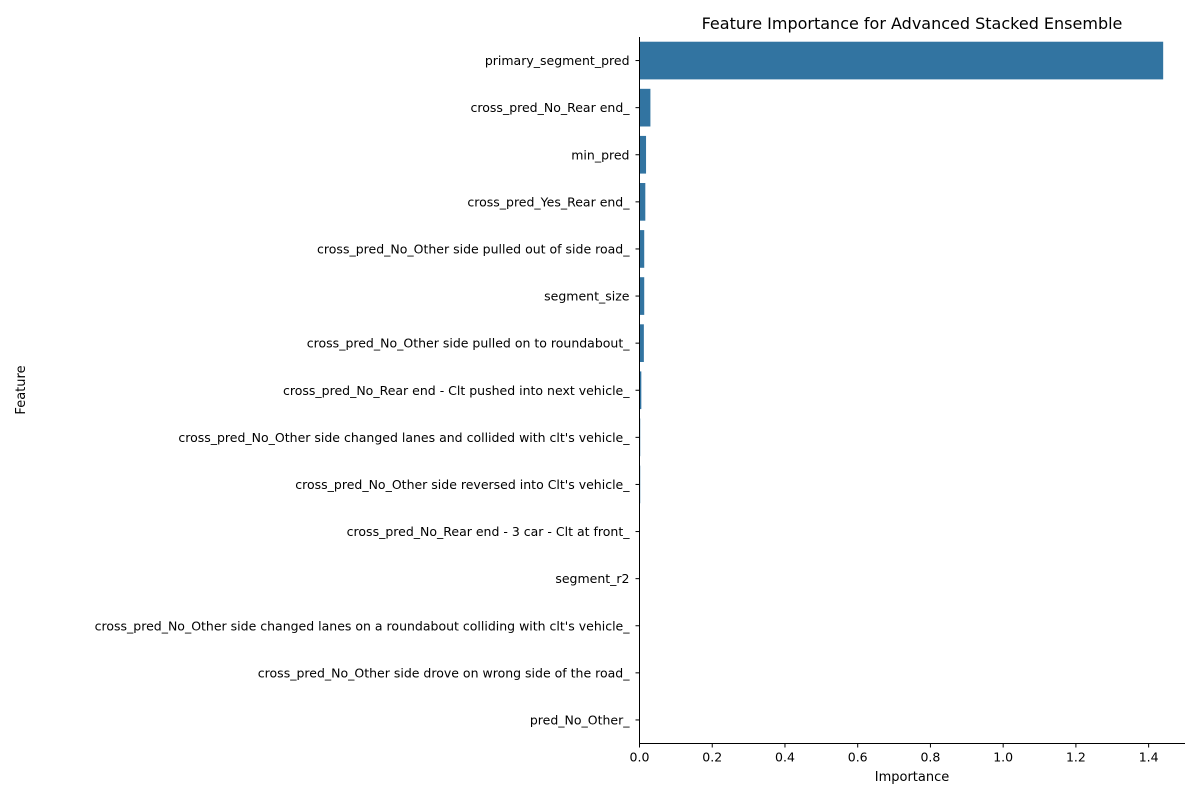 This screenshot has height=800, width=1200. Describe the element at coordinates (894, 754) in the screenshot. I see `x-ticks-layer: 0.0 0.2 0.4 0.6 0.8 1.0 1.2 1.4` at that location.